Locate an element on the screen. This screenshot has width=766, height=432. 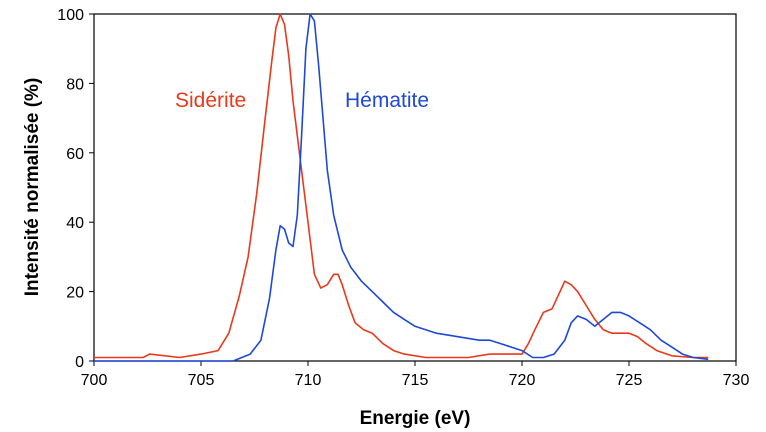
x-tick-label: 725 is located at coordinates (629, 380).